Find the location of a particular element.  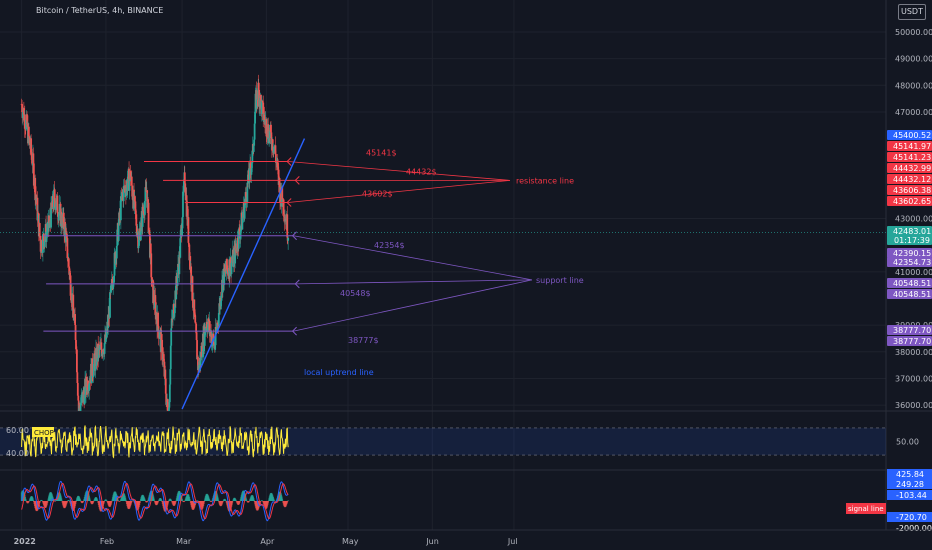

price-tick: 36000.00 is located at coordinates (913, 405).